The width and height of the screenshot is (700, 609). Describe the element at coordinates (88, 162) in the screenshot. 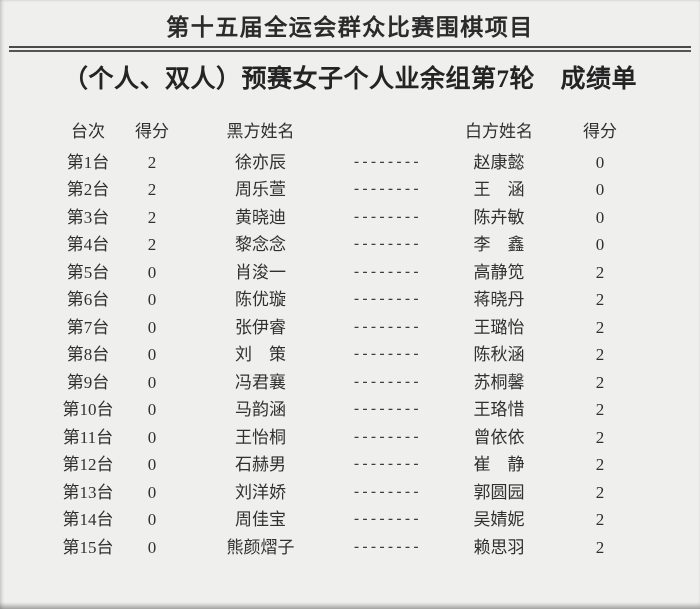

I see `board-cell: 第1台` at that location.